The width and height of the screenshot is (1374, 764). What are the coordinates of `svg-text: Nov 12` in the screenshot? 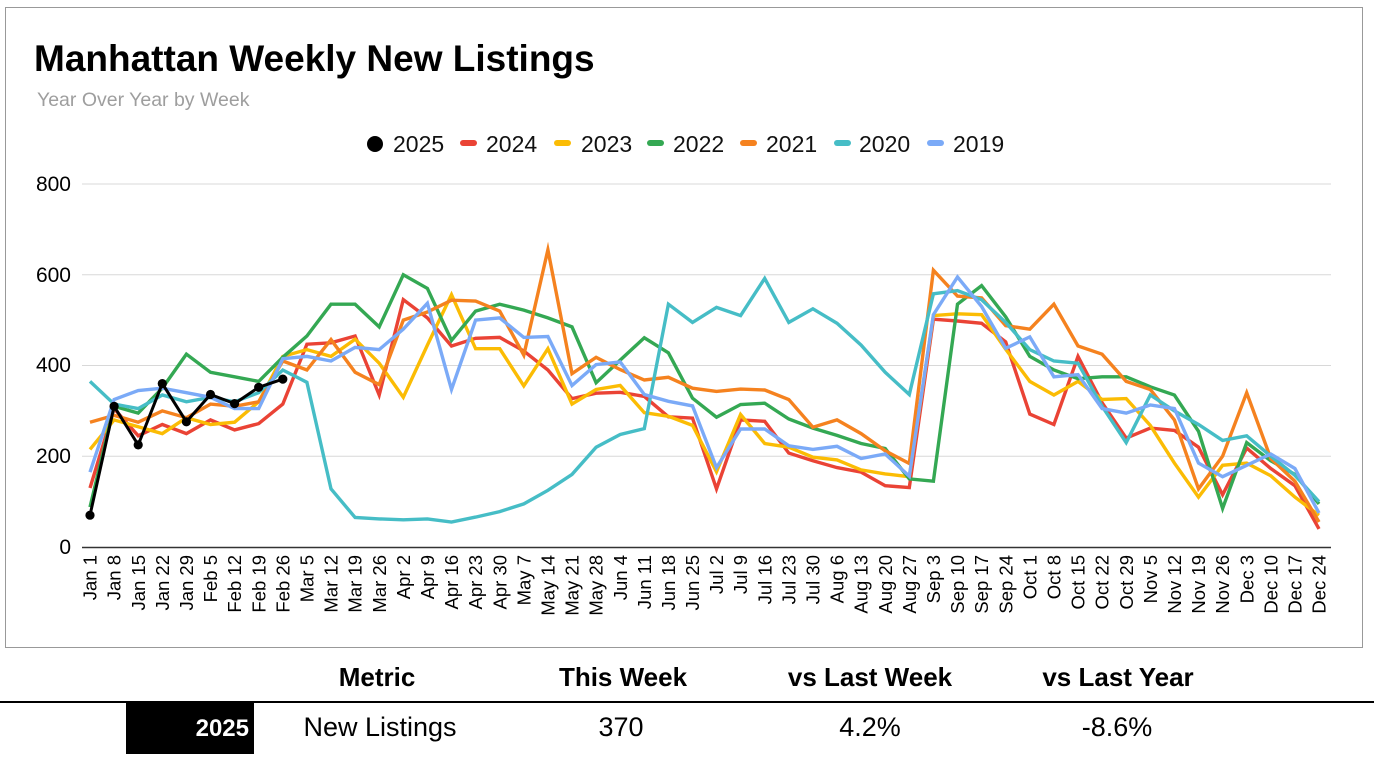 It's located at (1174, 584).